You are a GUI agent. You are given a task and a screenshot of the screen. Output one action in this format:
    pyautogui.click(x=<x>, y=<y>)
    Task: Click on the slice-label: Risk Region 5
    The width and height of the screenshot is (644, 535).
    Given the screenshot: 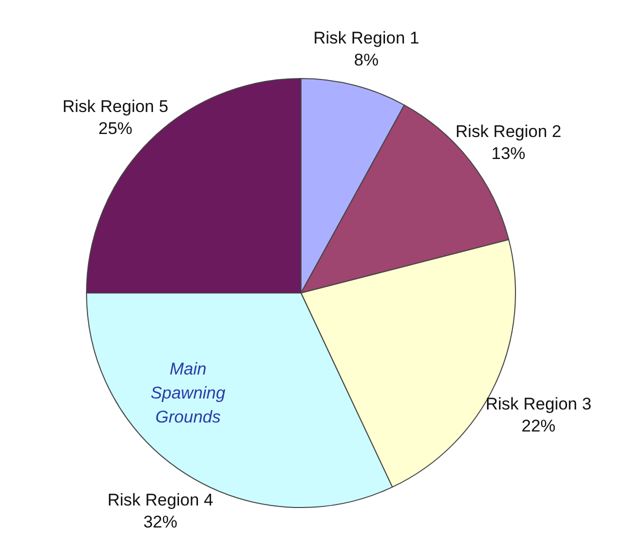 What is the action you would take?
    pyautogui.click(x=115, y=106)
    